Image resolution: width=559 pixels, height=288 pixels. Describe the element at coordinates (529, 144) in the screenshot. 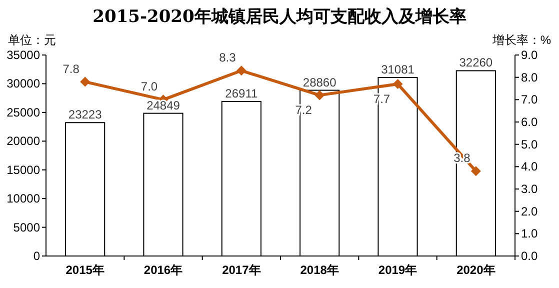

I see `y2-tick-label: 5.0` at that location.